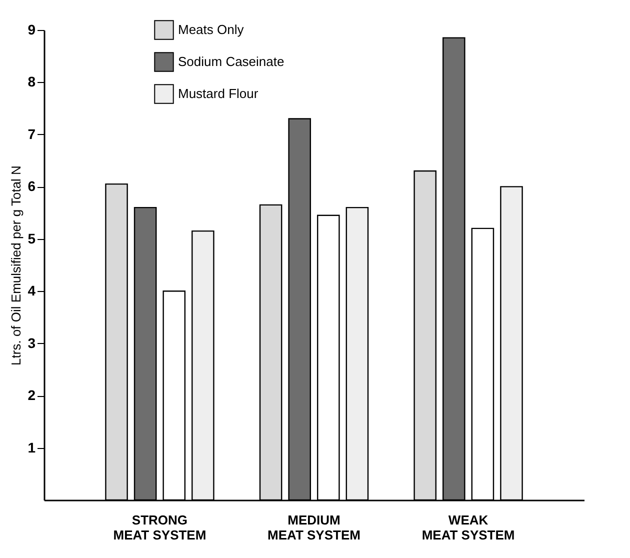 The height and width of the screenshot is (558, 630). I want to click on y-tick-label: 5, so click(32, 238).